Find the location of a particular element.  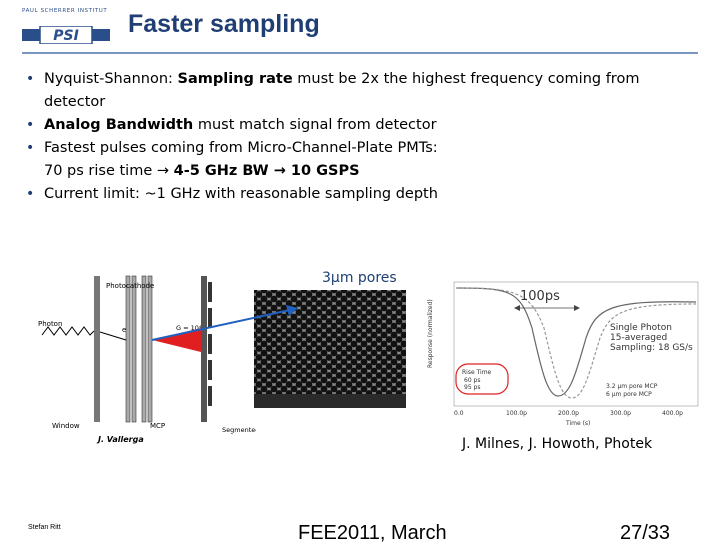

xtick-2: 200.0p is located at coordinates (568, 413).